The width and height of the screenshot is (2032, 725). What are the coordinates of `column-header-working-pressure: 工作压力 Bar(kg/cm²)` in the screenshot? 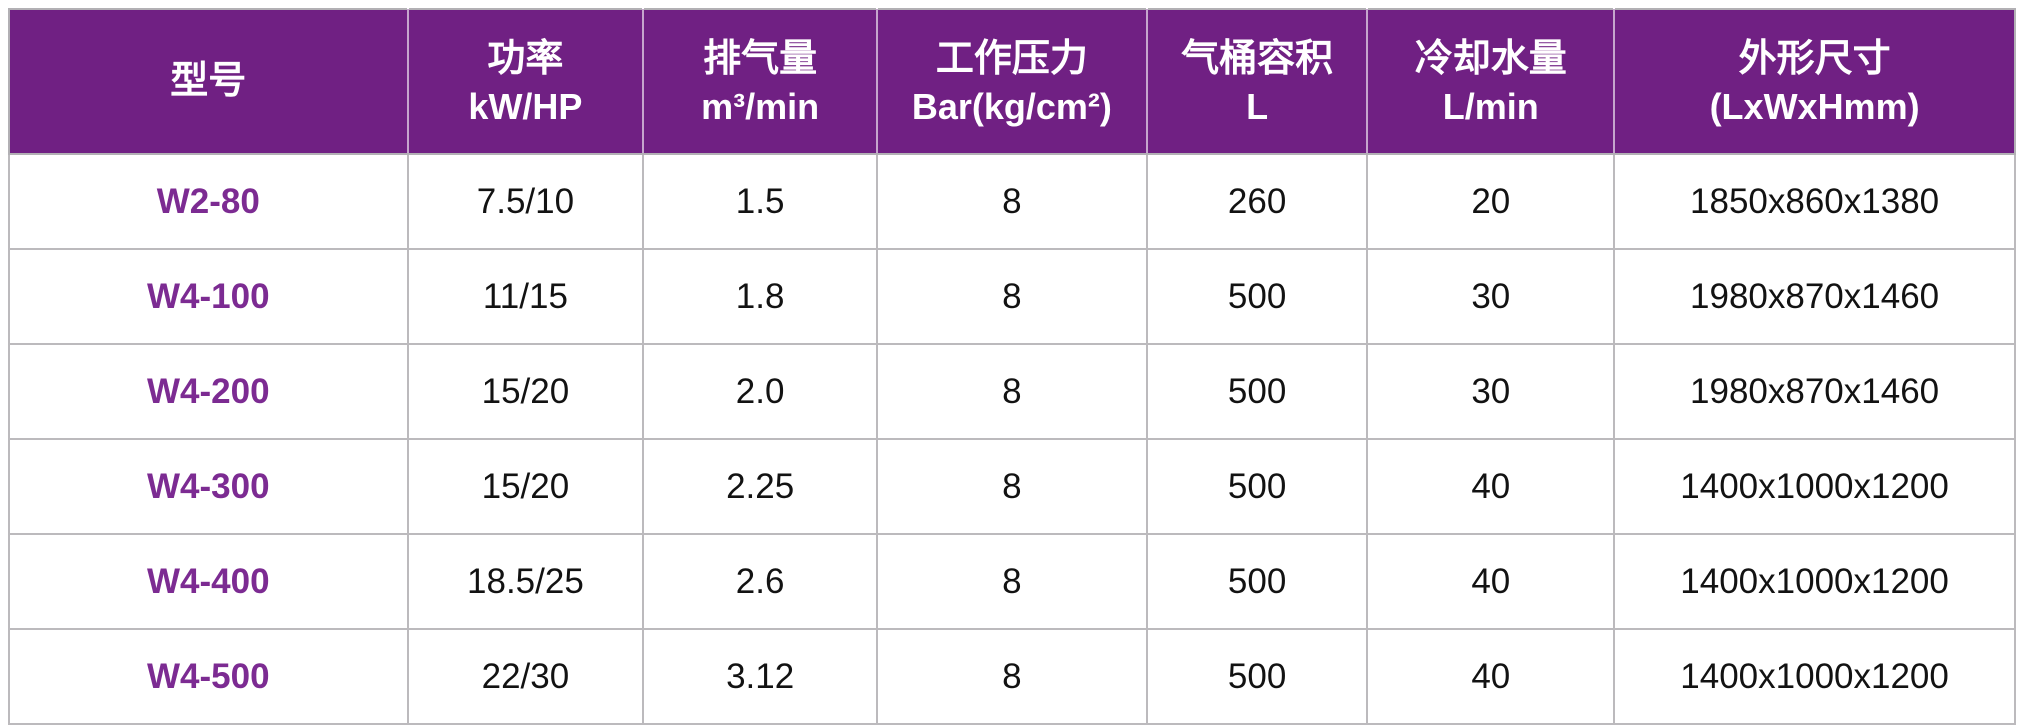 It's located at (1011, 82).